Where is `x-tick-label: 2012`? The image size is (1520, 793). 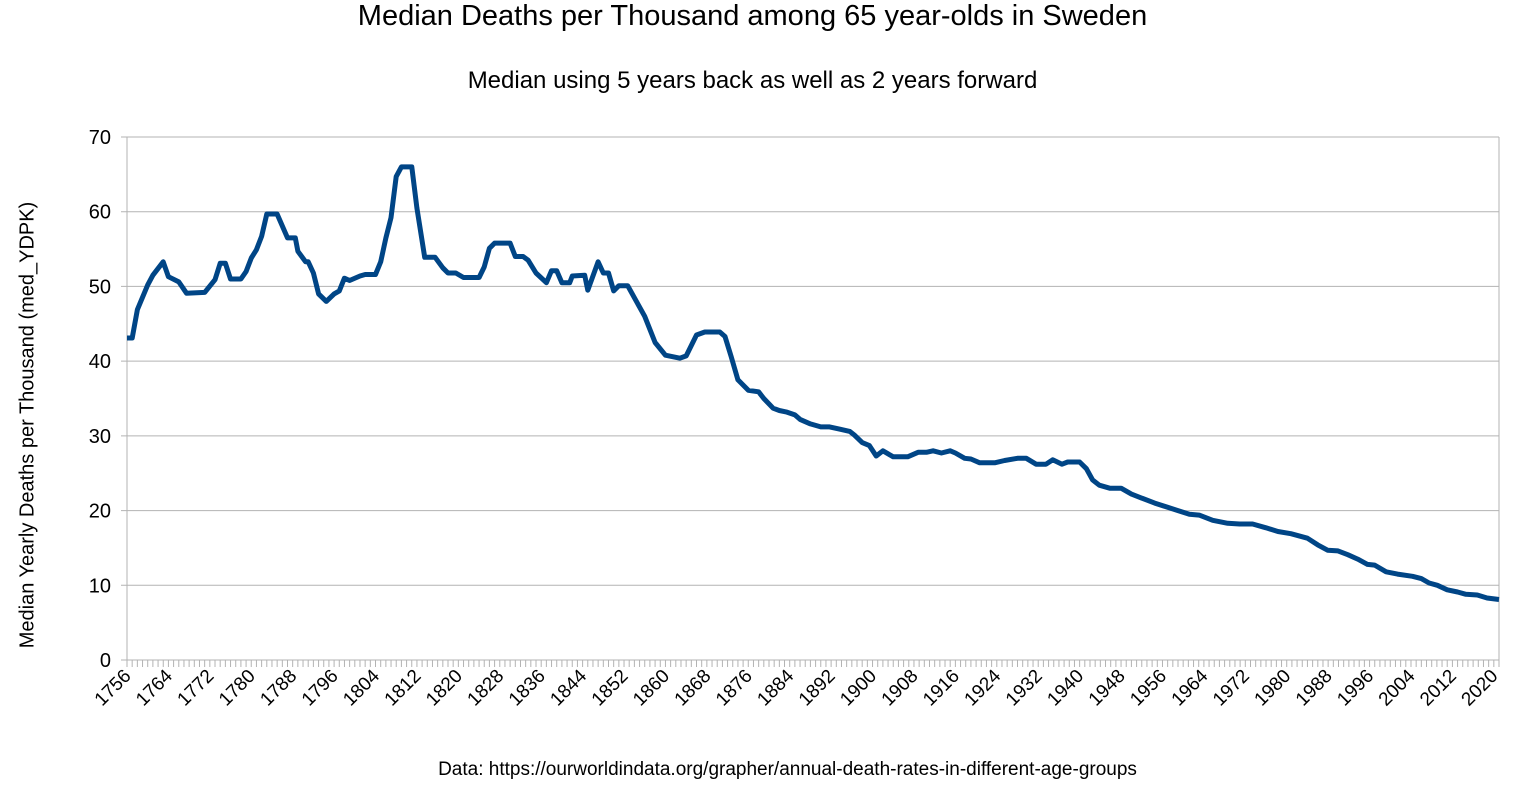 x-tick-label: 2012 is located at coordinates (1438, 688).